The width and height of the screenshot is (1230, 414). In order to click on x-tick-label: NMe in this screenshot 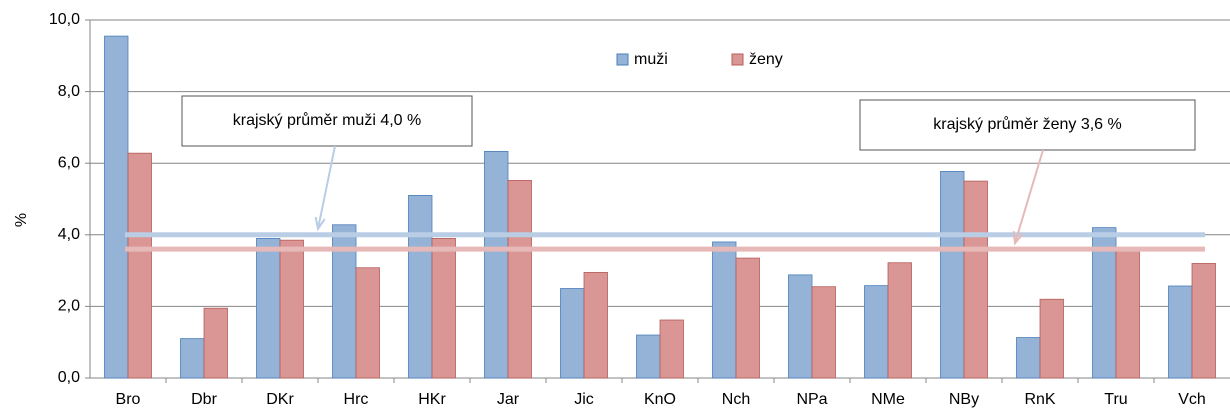, I will do `click(888, 399)`.